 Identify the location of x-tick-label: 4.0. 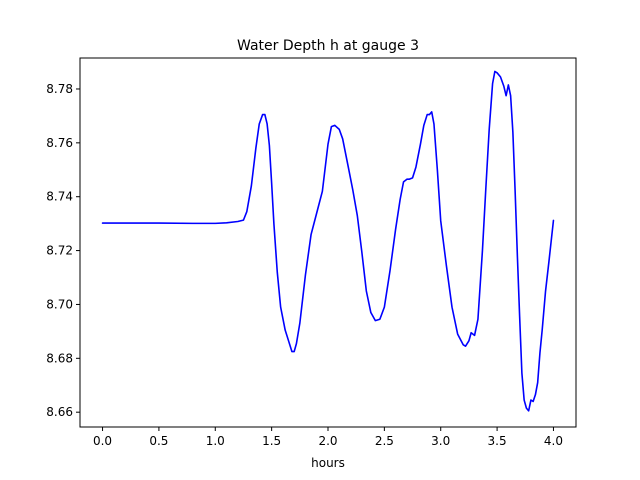
(553, 441).